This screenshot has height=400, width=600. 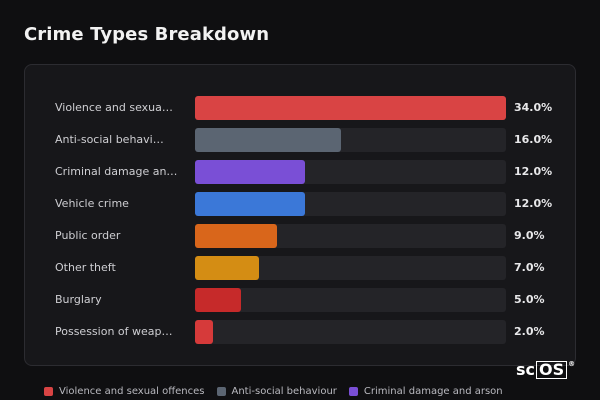 What do you see at coordinates (88, 235) in the screenshot?
I see `bar-label: Public order` at bounding box center [88, 235].